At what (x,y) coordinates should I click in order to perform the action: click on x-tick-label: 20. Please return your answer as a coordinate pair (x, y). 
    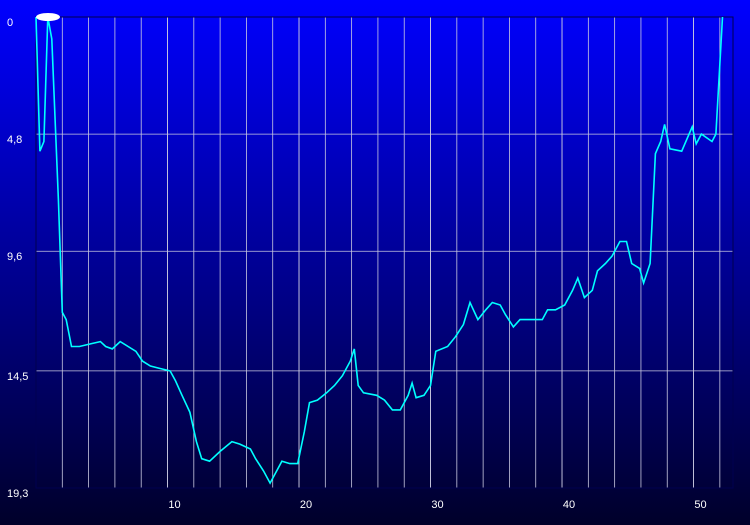
    Looking at the image, I should click on (306, 505).